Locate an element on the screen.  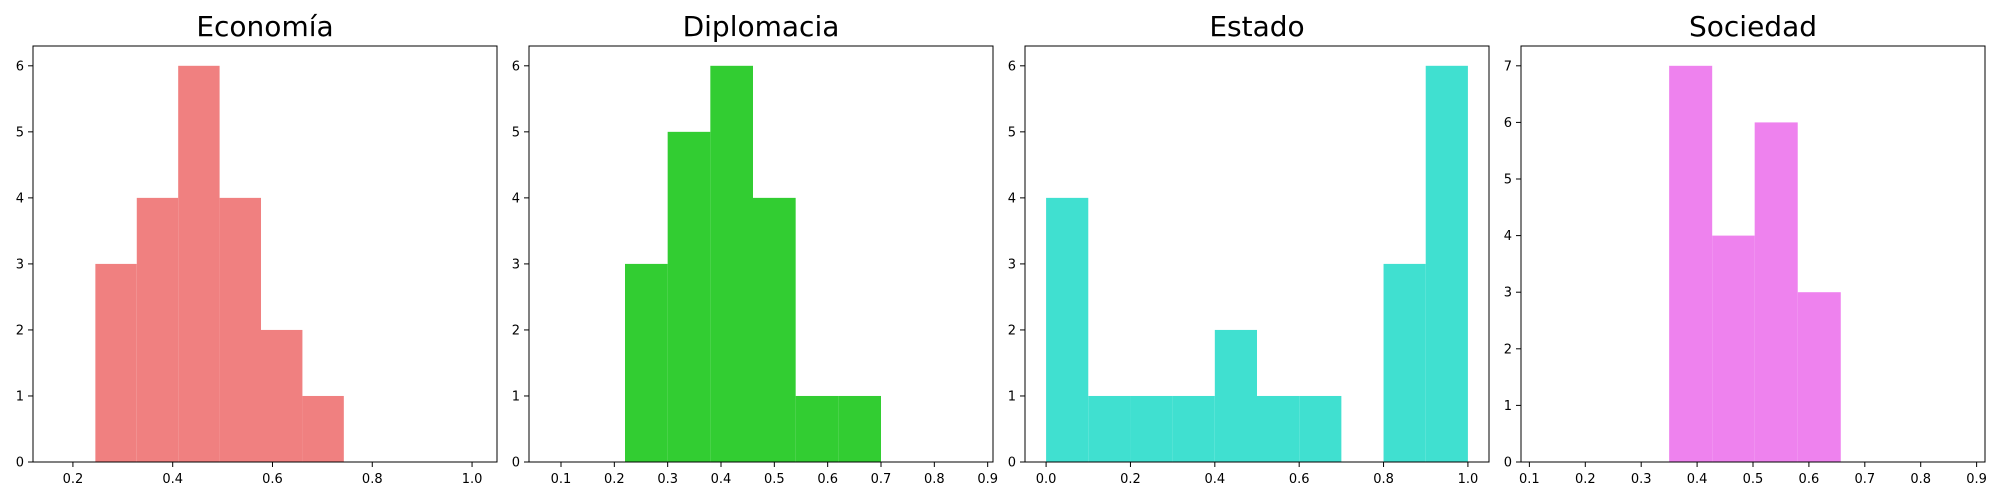
y-tick-label: 7 is located at coordinates (1508, 66).